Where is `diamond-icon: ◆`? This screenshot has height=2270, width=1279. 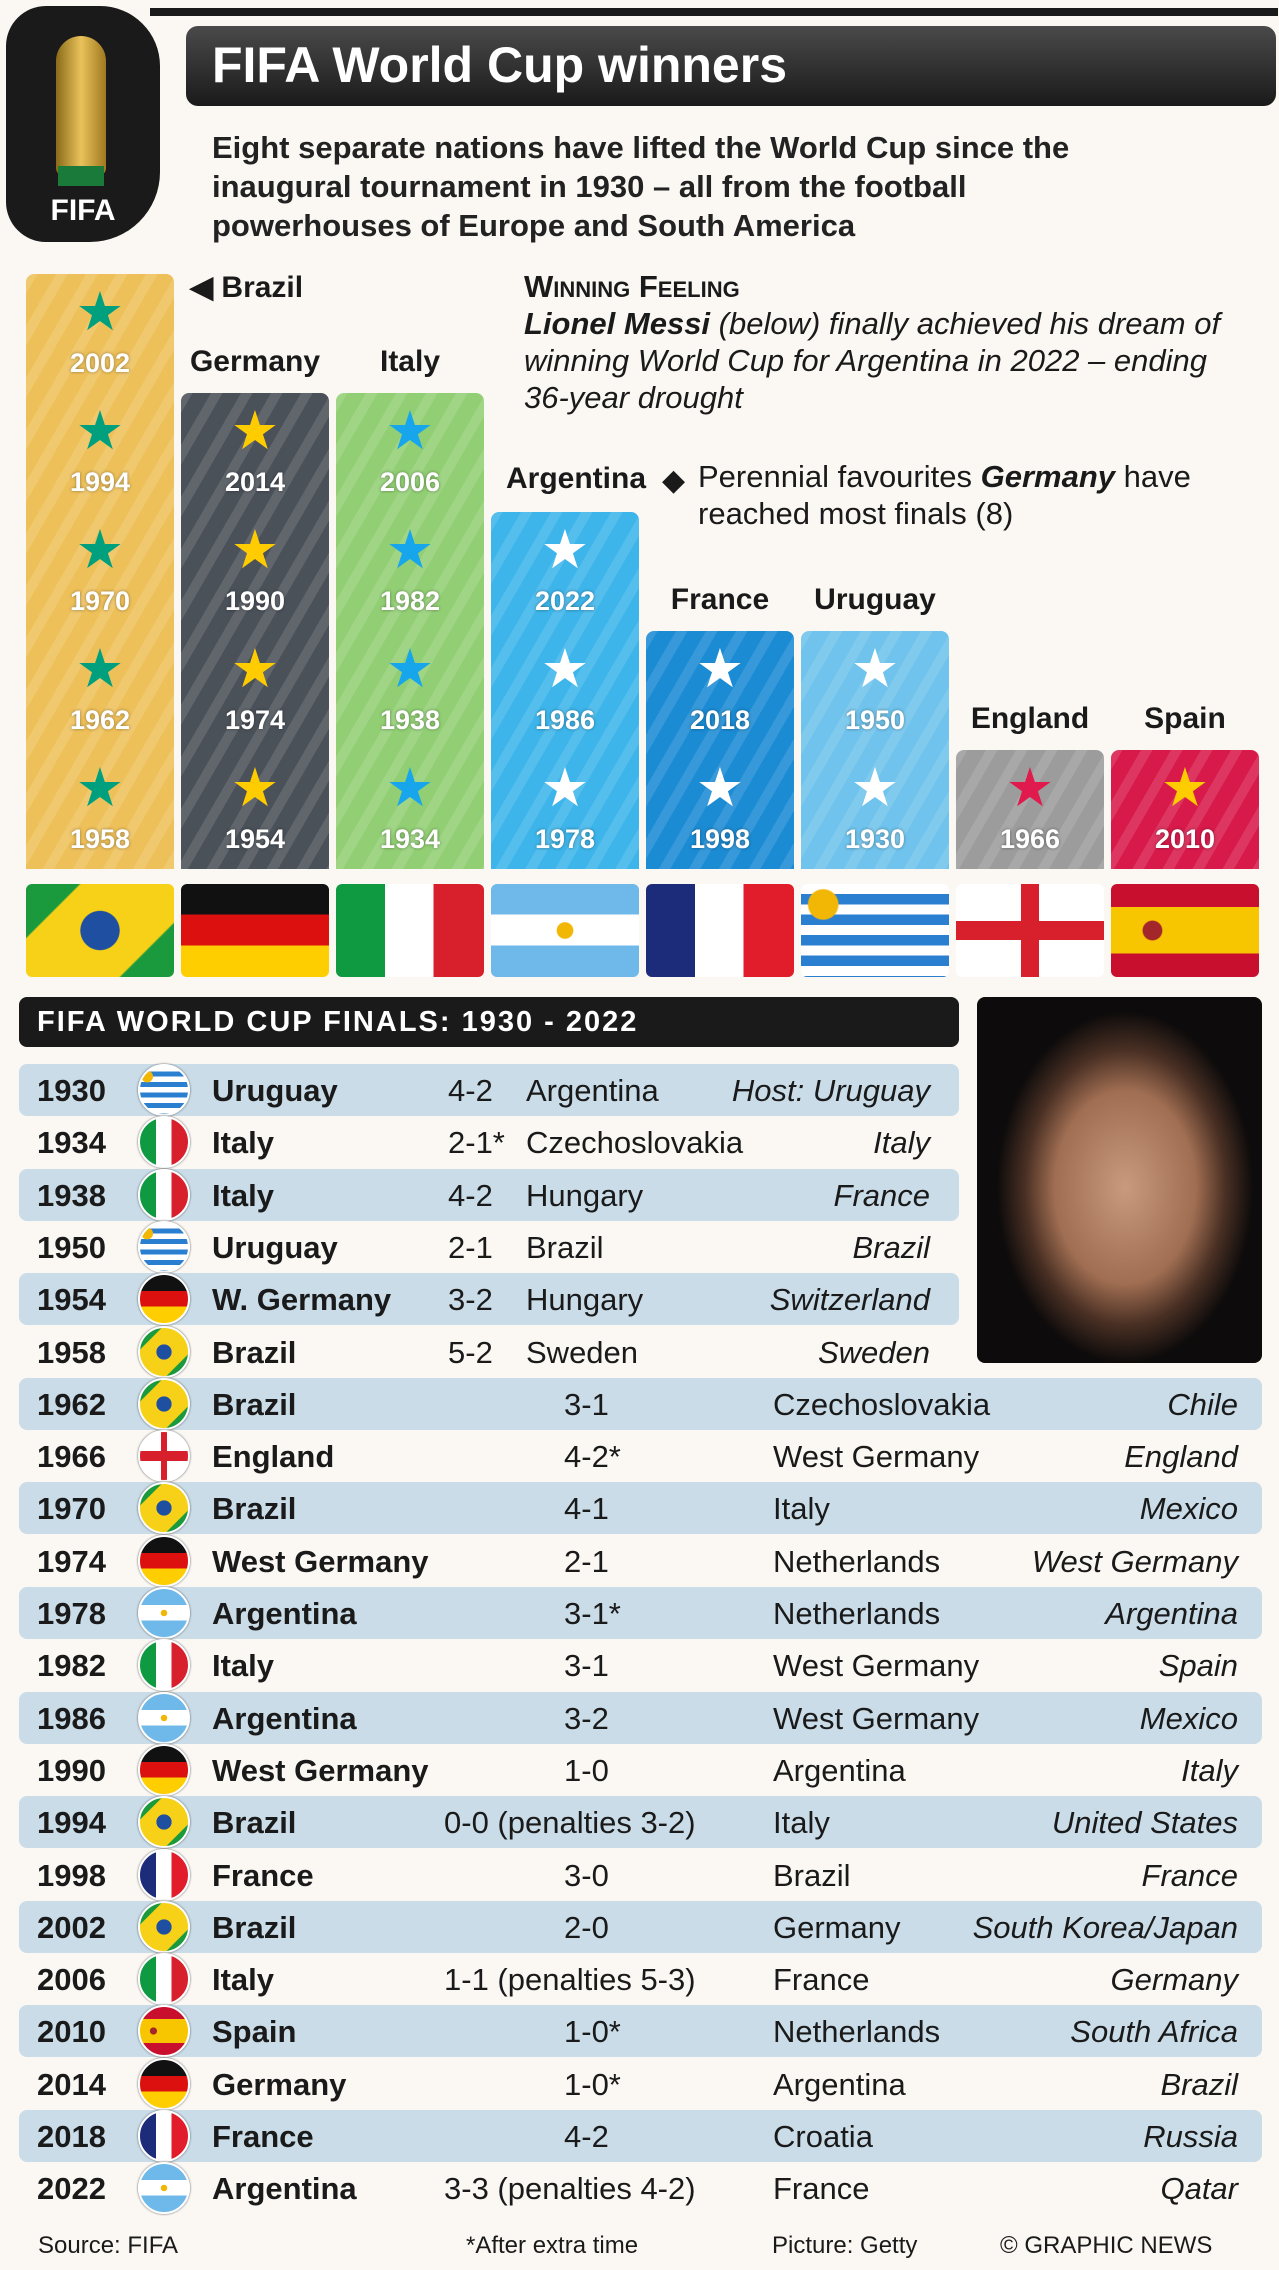
diamond-icon: ◆ is located at coordinates (674, 480).